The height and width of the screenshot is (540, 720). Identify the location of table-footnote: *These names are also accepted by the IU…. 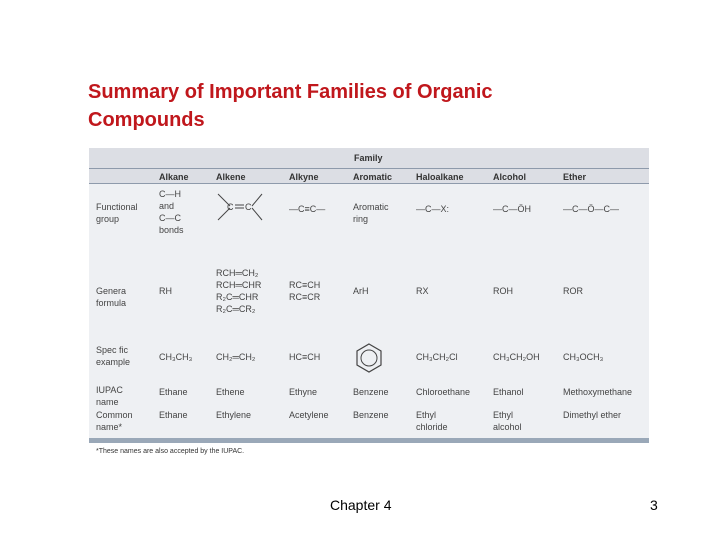
(170, 451).